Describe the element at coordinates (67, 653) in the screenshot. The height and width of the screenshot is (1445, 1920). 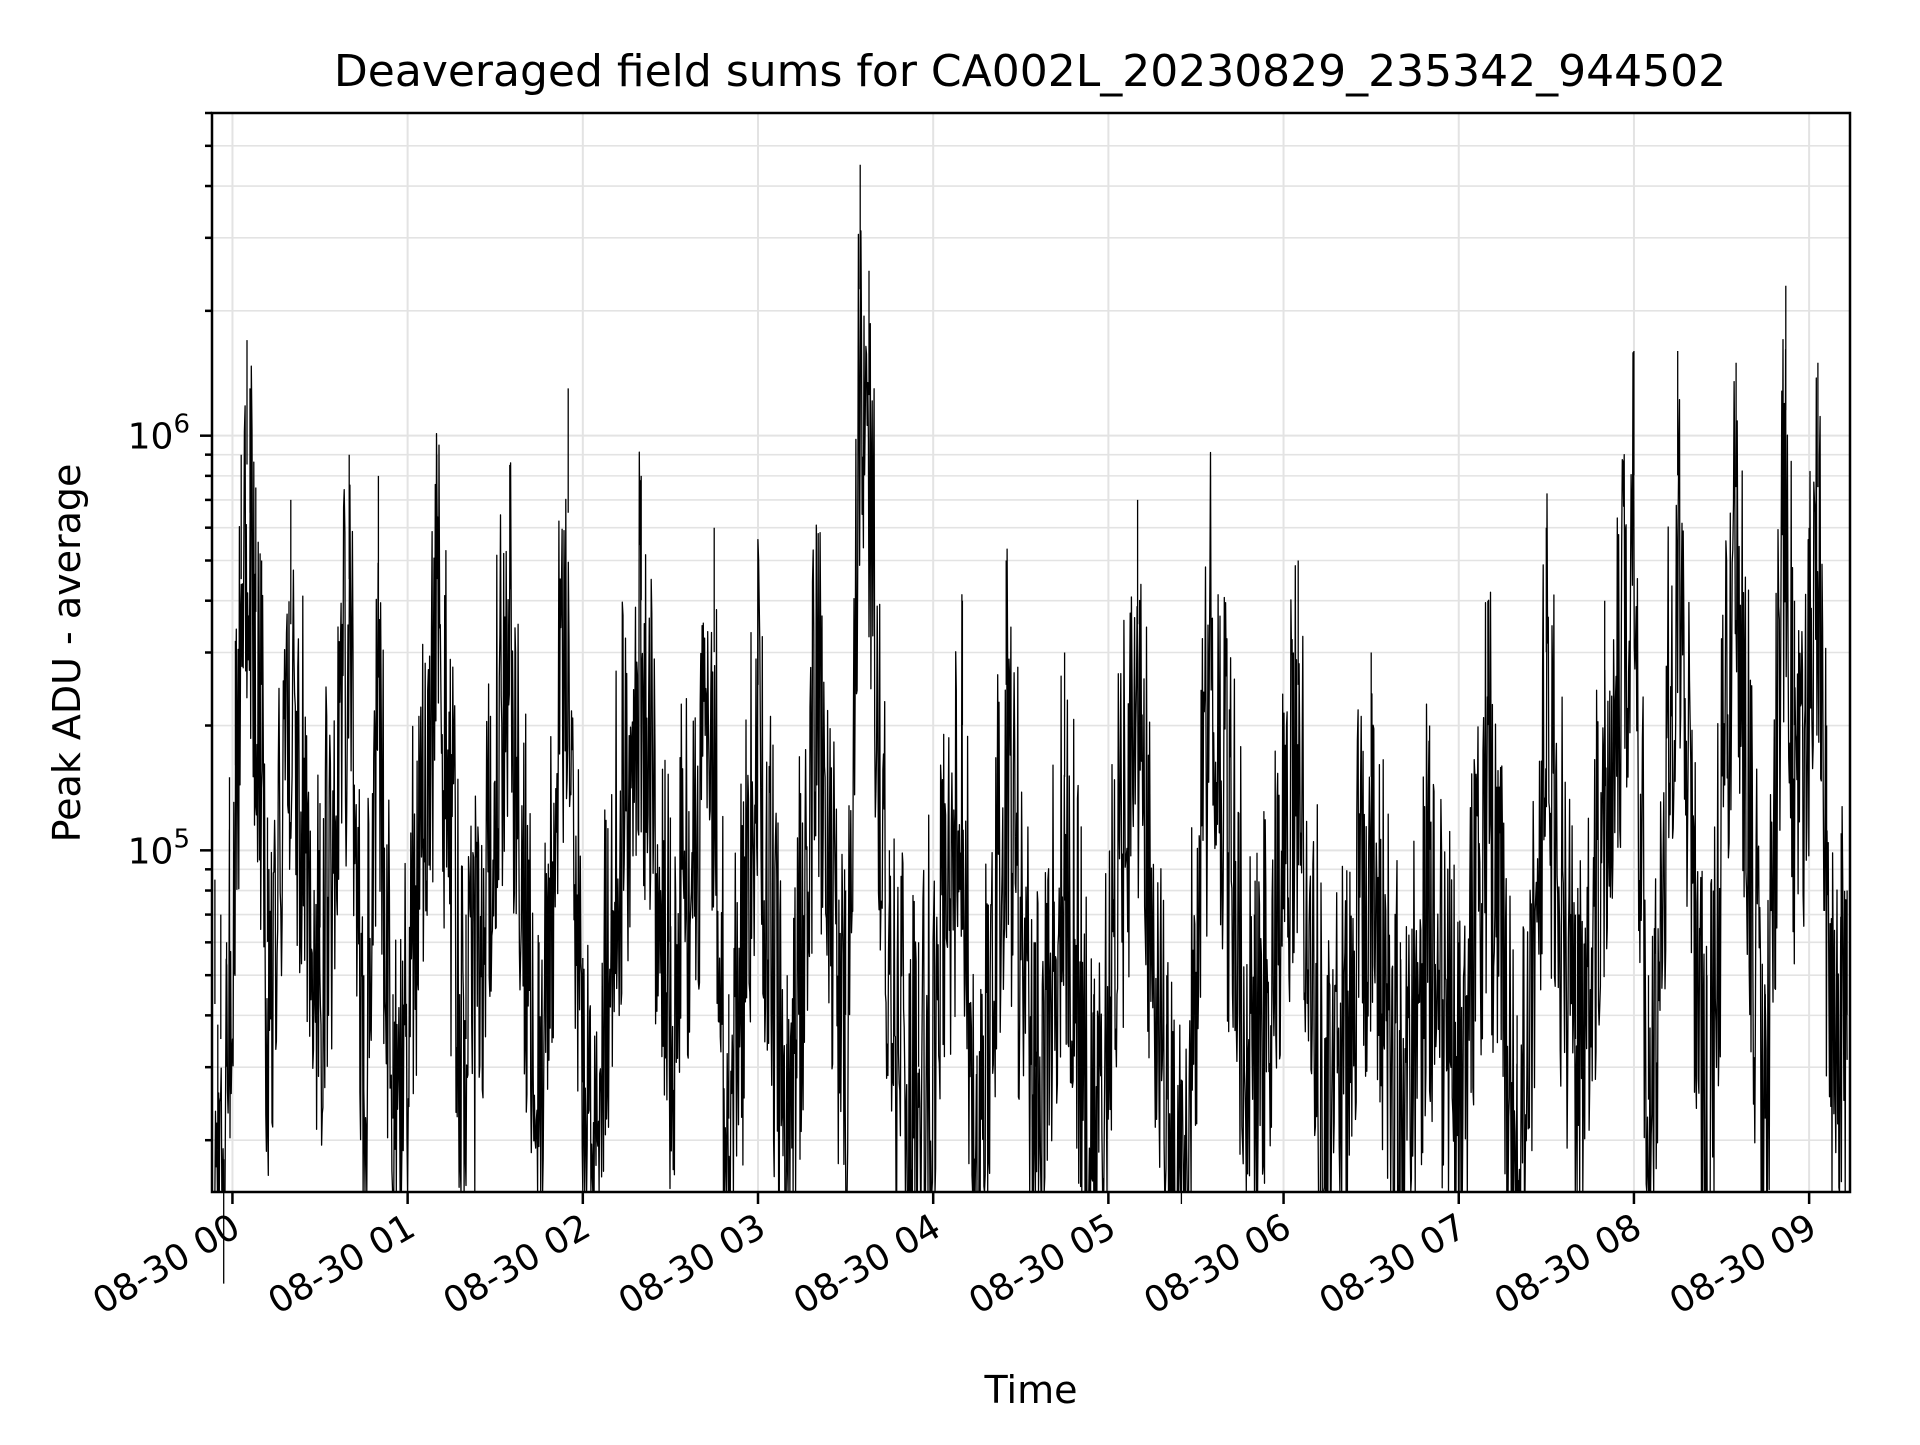
I see `y-axis-label: Peak ADU - average` at that location.